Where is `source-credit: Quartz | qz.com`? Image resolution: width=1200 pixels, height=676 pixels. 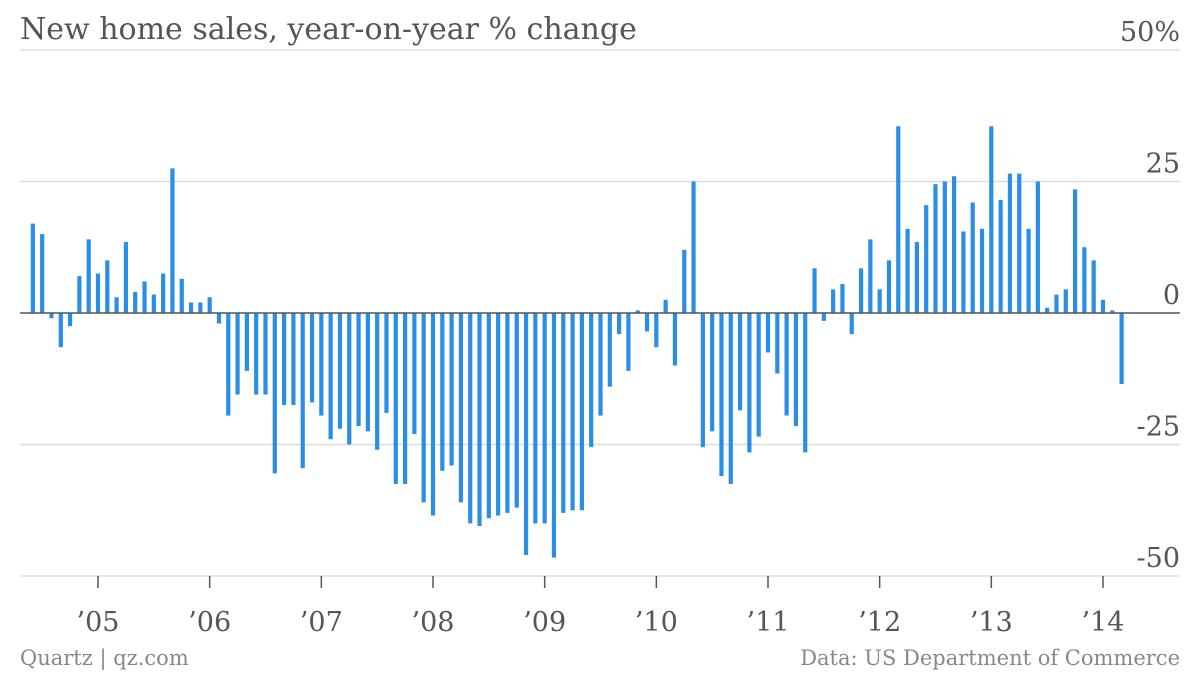 source-credit: Quartz | qz.com is located at coordinates (104, 658).